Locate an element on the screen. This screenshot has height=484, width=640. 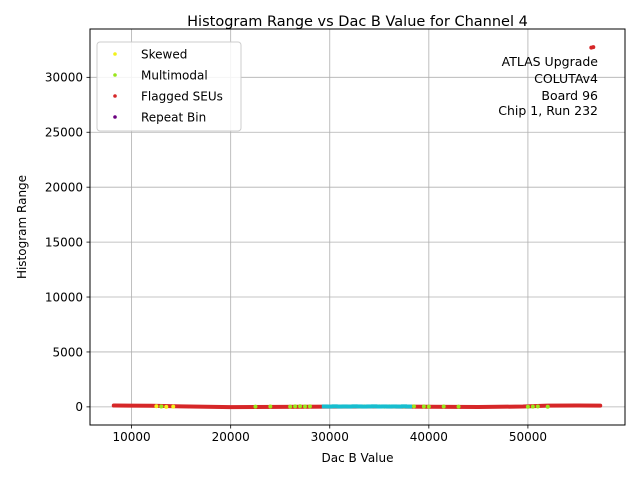
legend-items: Skewed Multimodal Flagged SEUs Repeat Bin is located at coordinates (168, 85).